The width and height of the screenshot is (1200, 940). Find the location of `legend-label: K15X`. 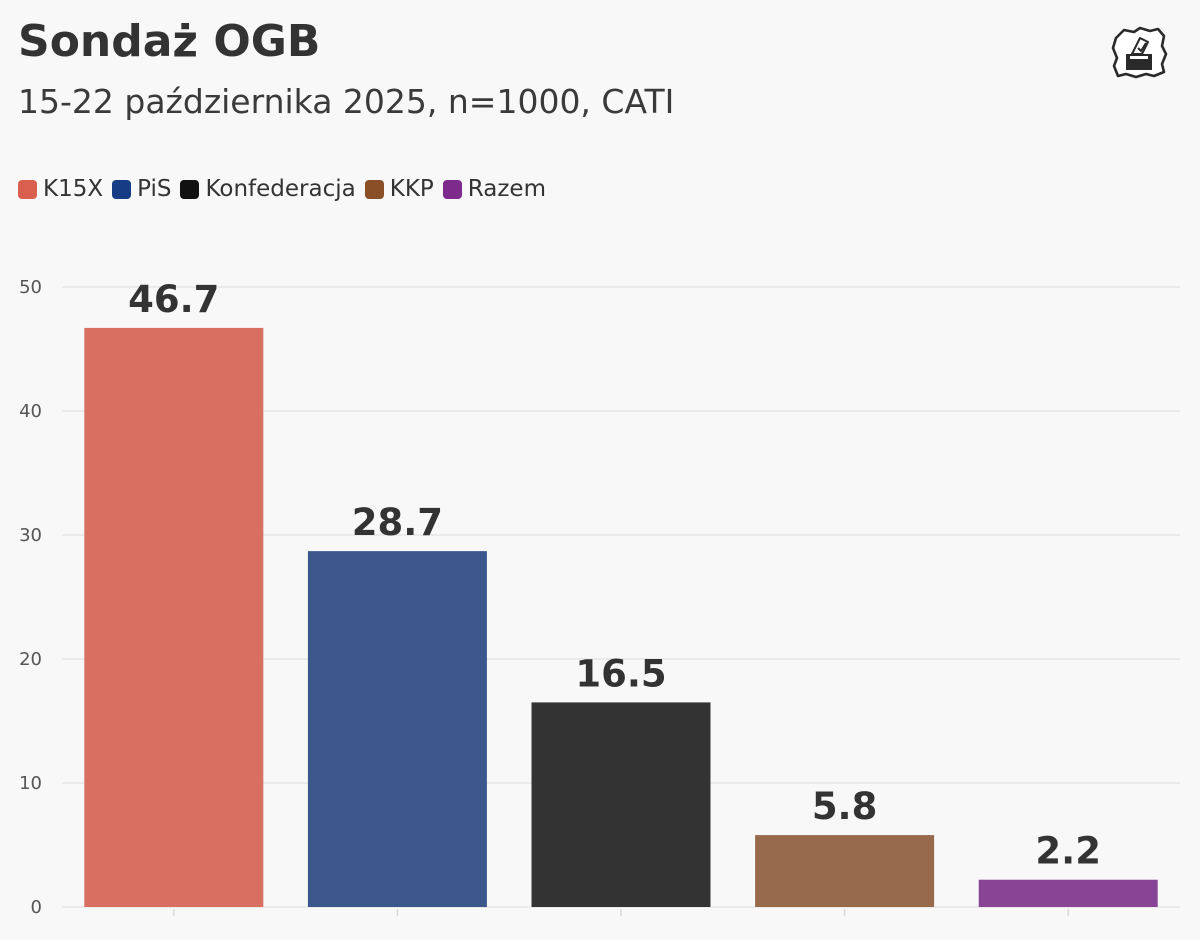

legend-label: K15X is located at coordinates (73, 189).